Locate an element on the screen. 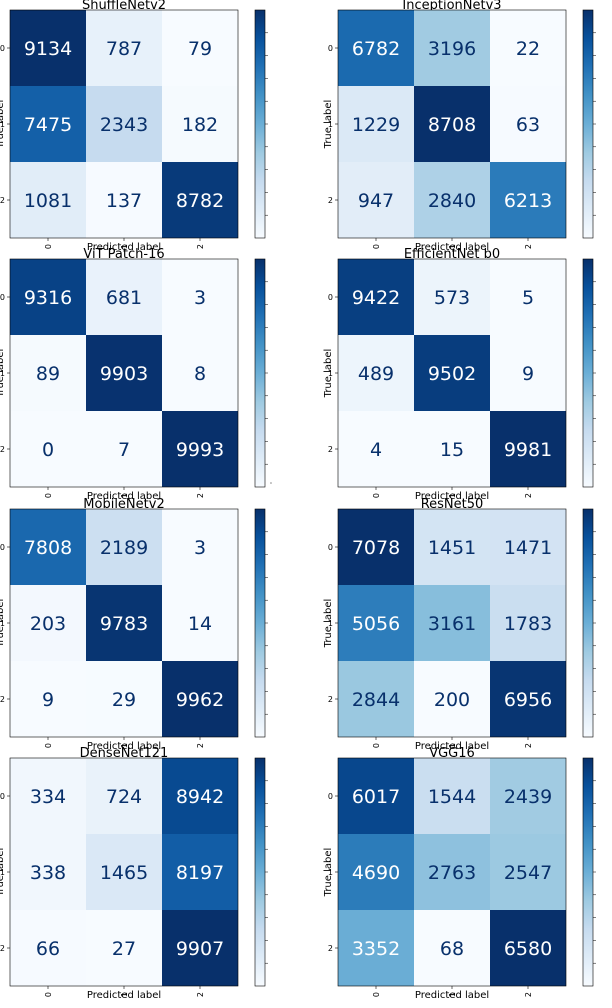  cell-value-label: 7078 is located at coordinates (376, 548).